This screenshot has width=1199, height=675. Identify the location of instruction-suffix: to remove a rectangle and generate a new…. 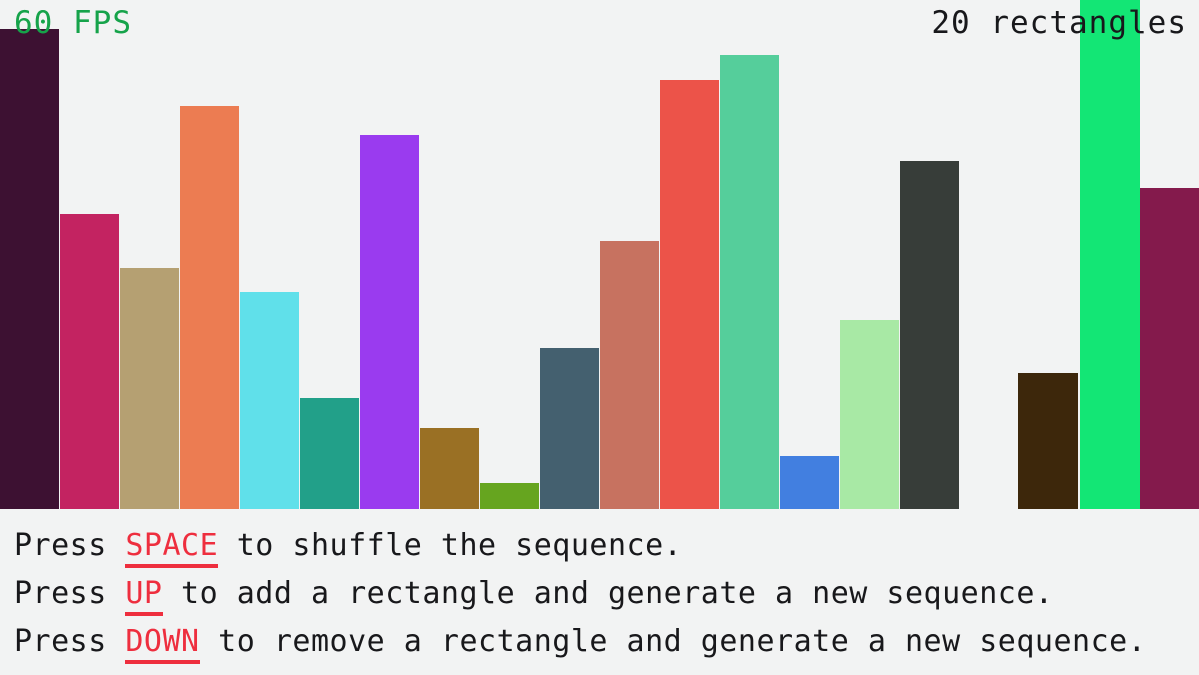
(673, 641).